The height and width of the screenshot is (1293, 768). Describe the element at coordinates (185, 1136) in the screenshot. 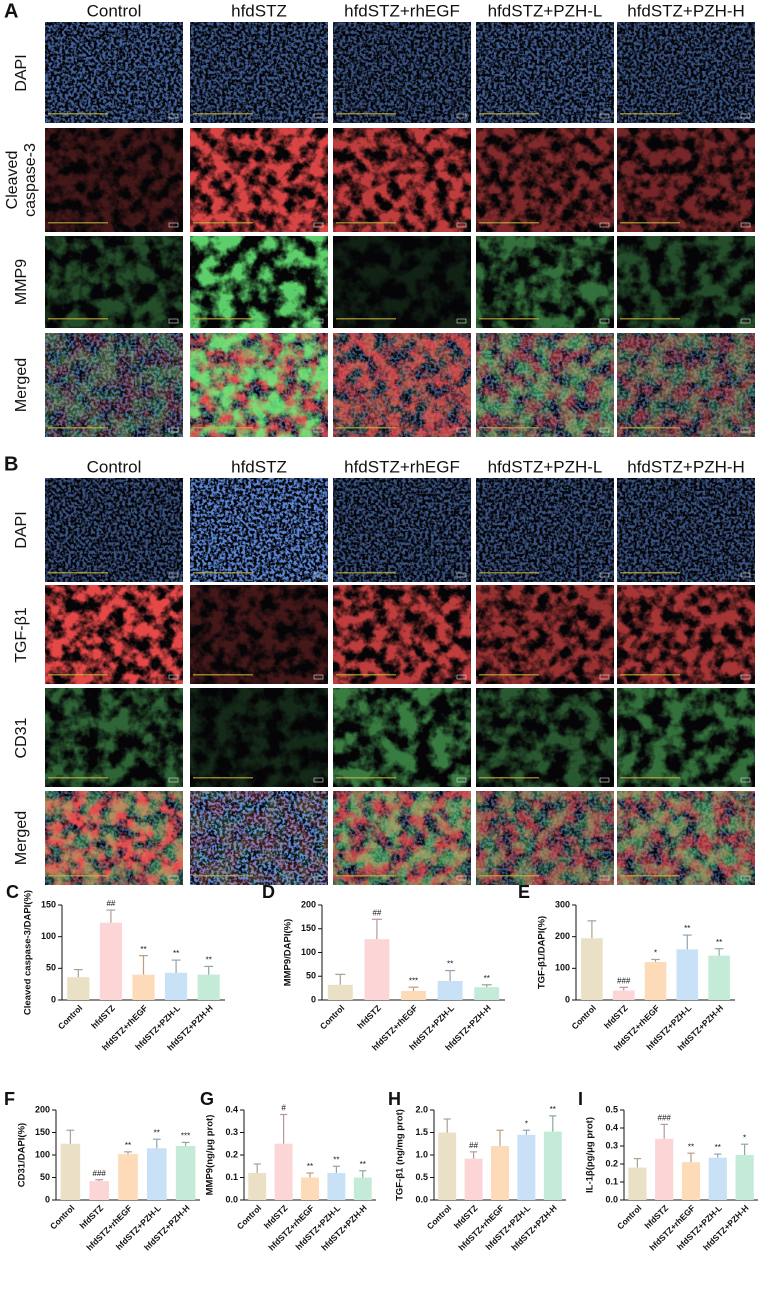

I see `significance-label: ***` at that location.